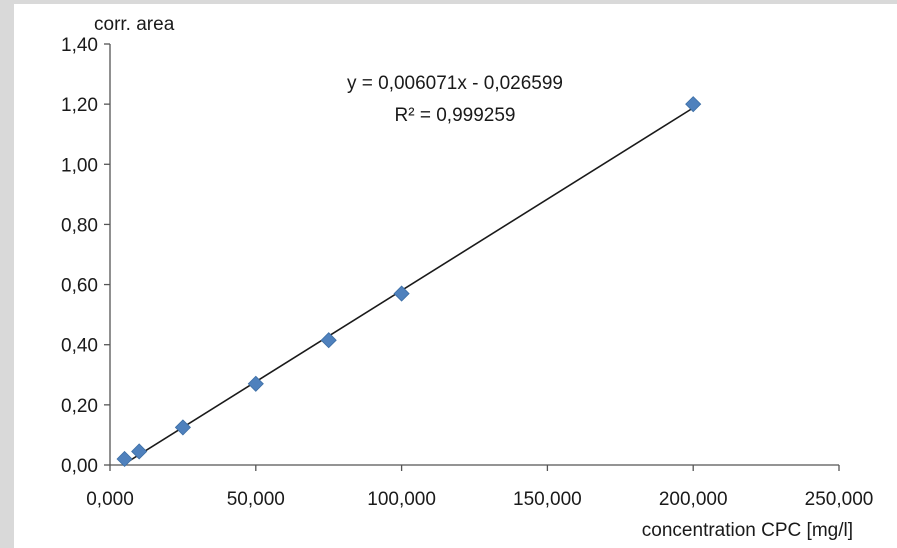  Describe the element at coordinates (79, 286) in the screenshot. I see `y-tick-label: 0,60` at that location.